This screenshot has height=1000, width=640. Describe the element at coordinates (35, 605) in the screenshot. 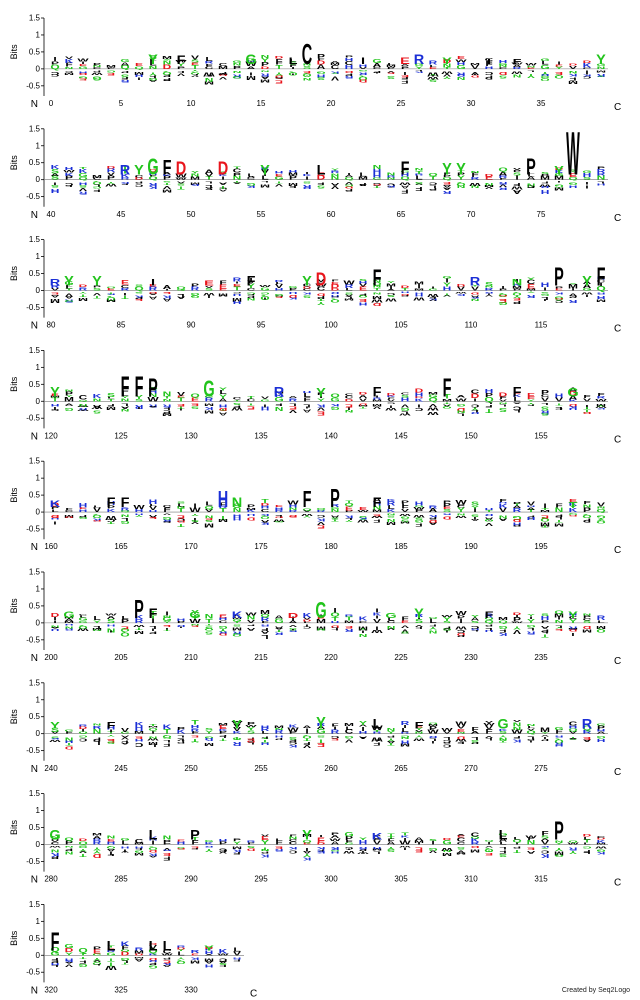

I see `y-tick-label: 0.5` at that location.